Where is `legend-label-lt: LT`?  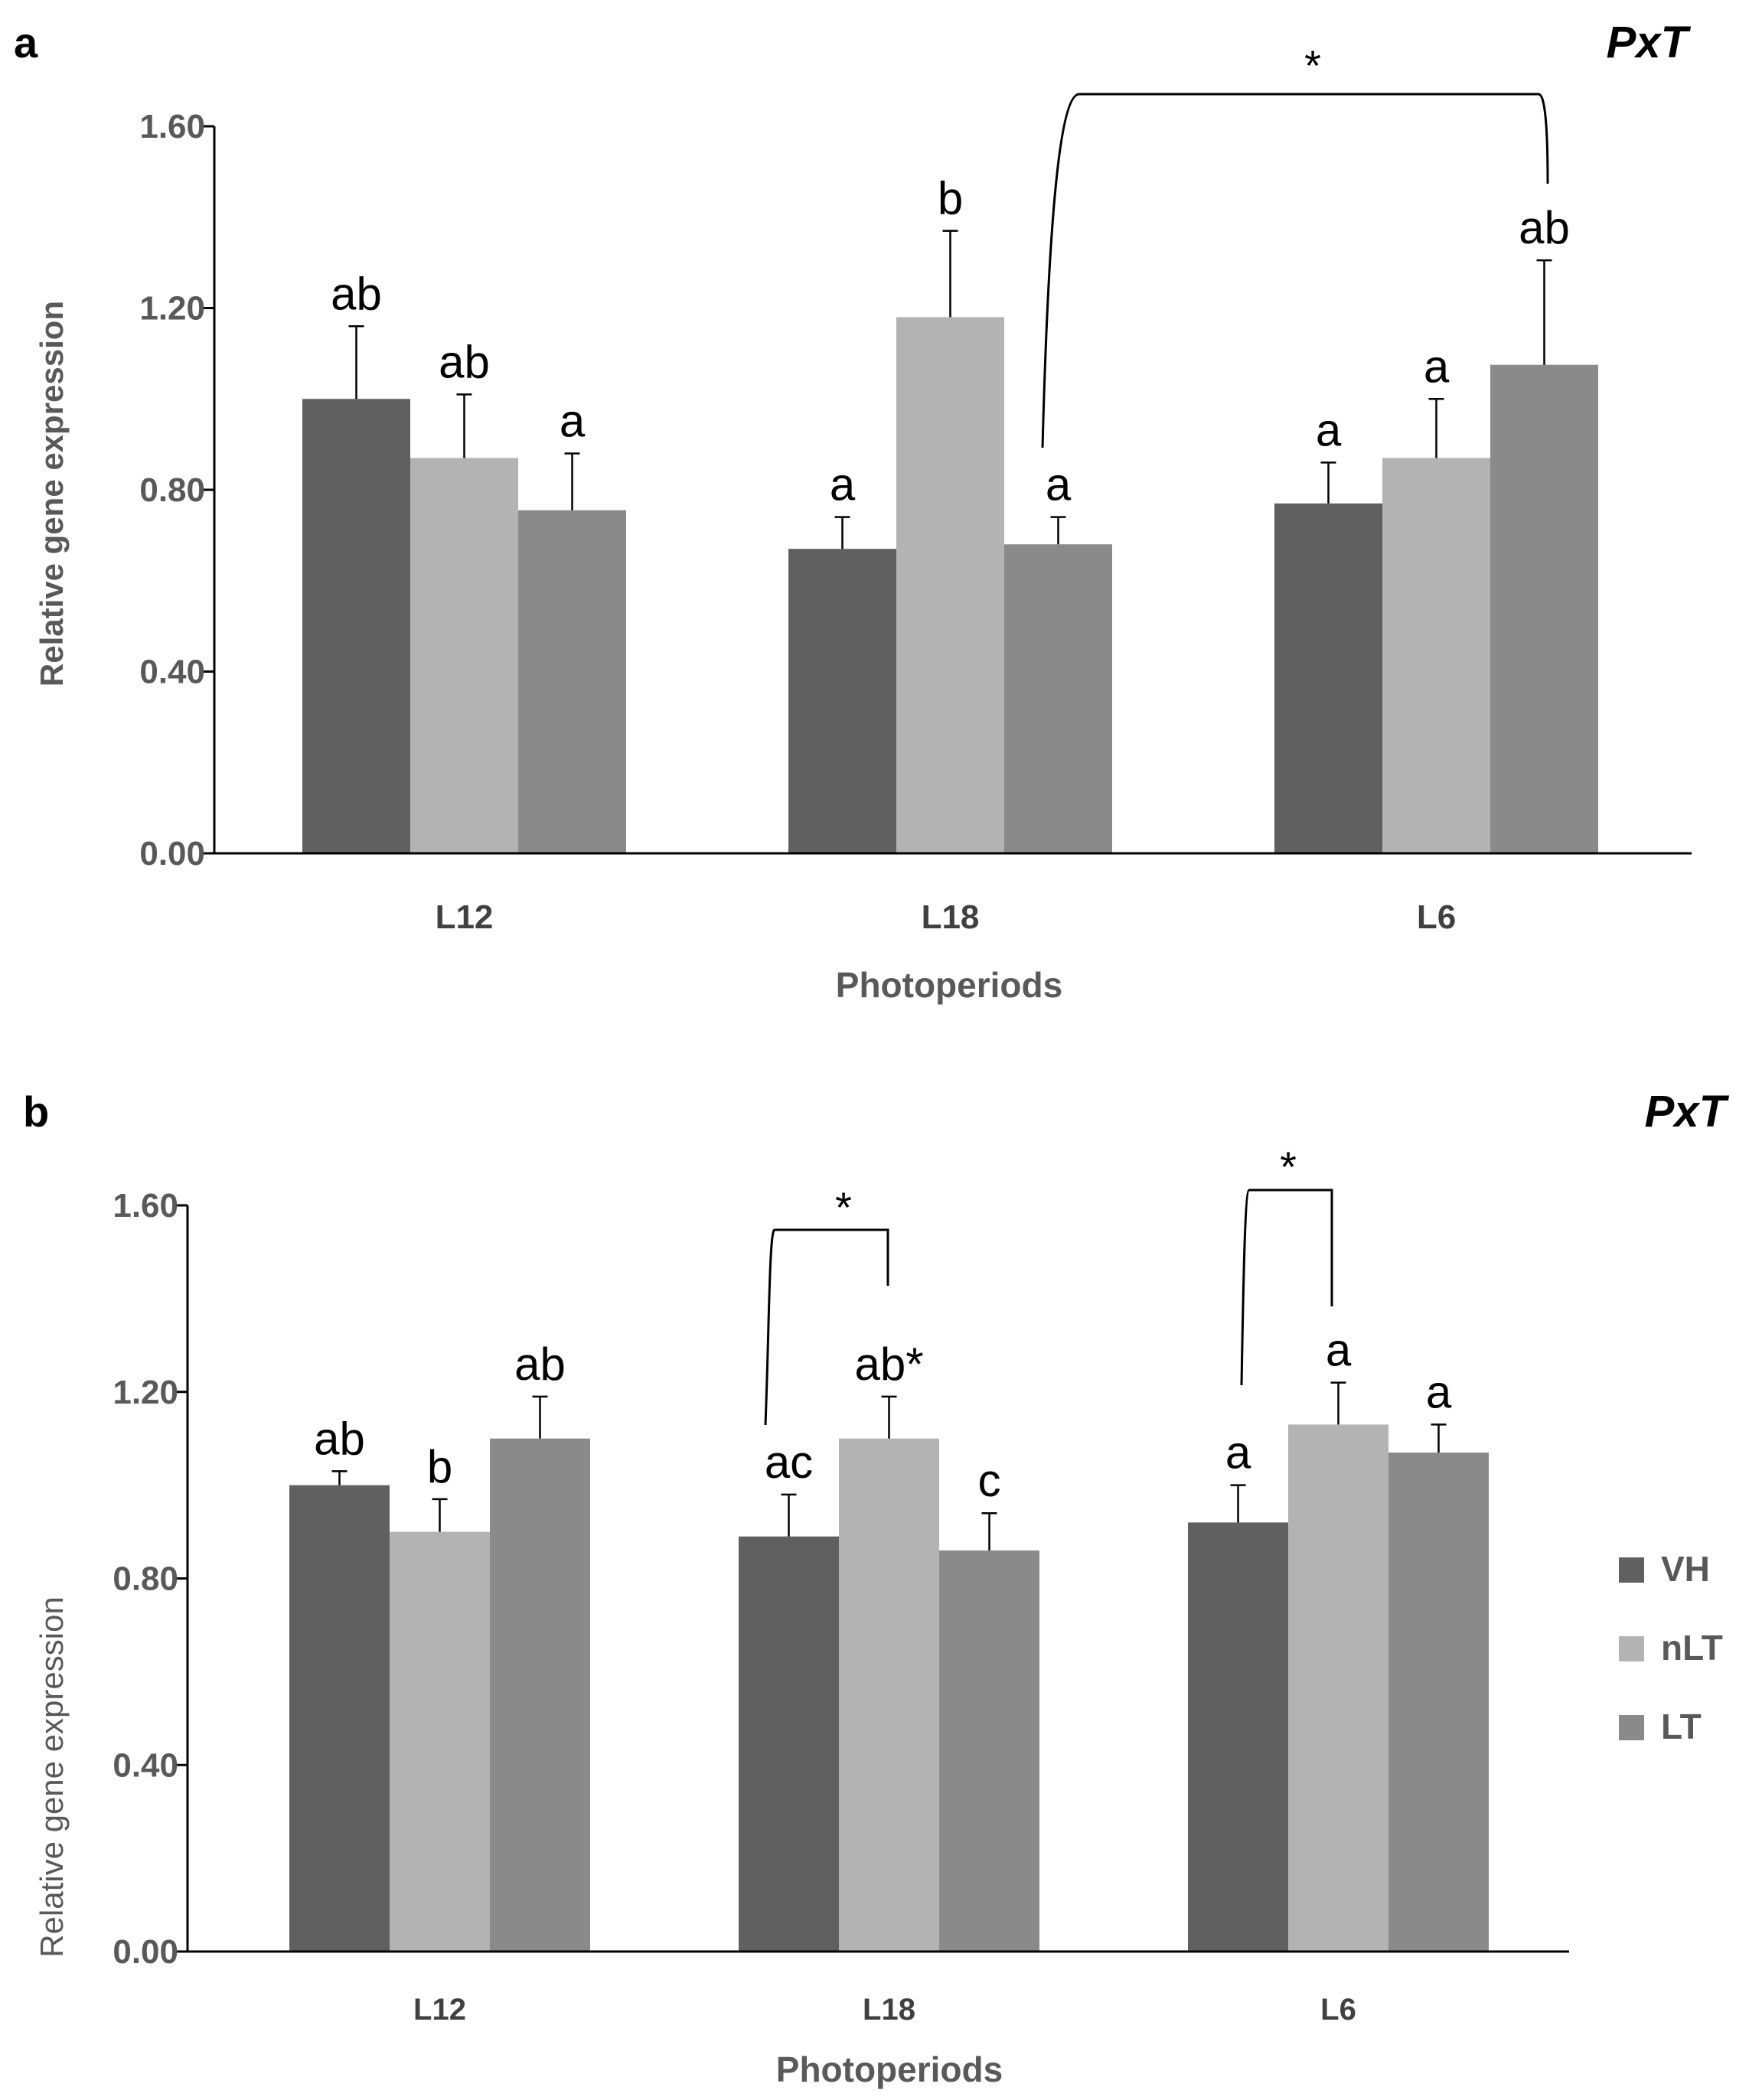
legend-label-lt: LT is located at coordinates (1681, 1726).